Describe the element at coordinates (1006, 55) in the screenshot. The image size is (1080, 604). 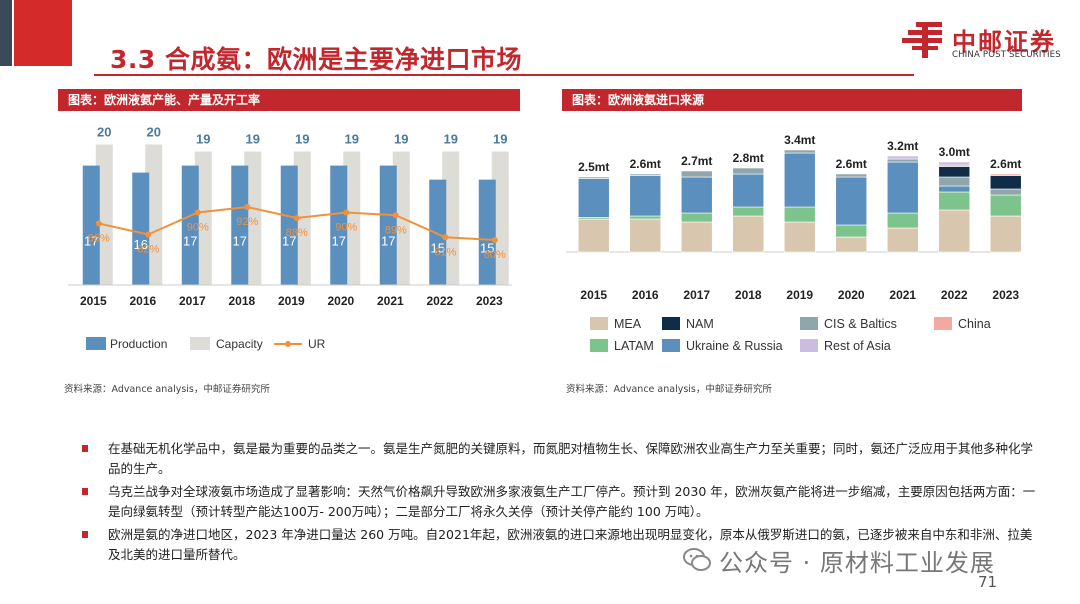
I see `brand-name-en: CHINA POST SECURITIES` at that location.